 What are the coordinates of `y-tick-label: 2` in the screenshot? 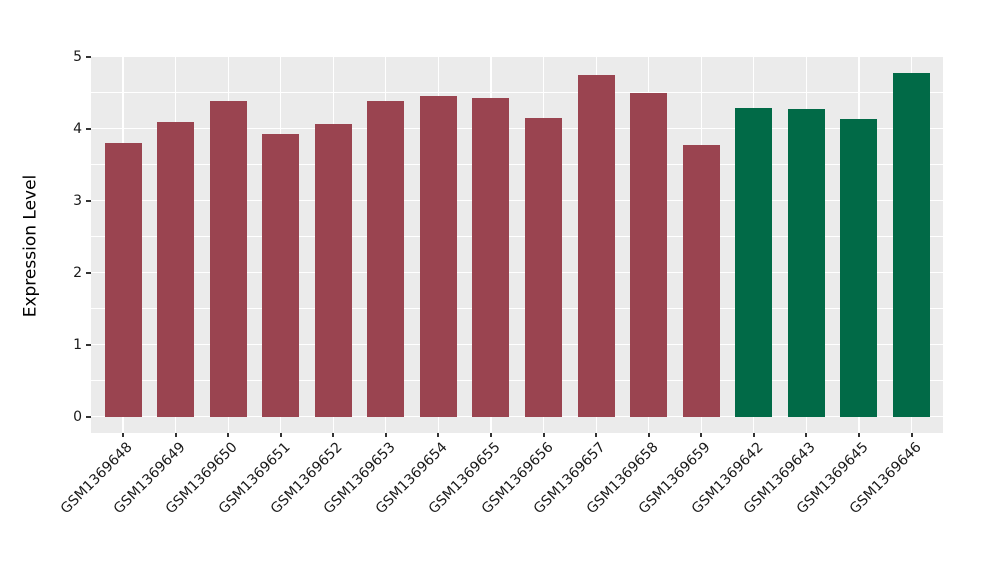 It's located at (77, 272).